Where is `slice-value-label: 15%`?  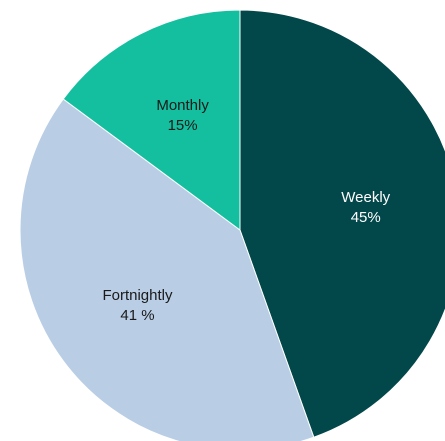
slice-value-label: 15% is located at coordinates (183, 125).